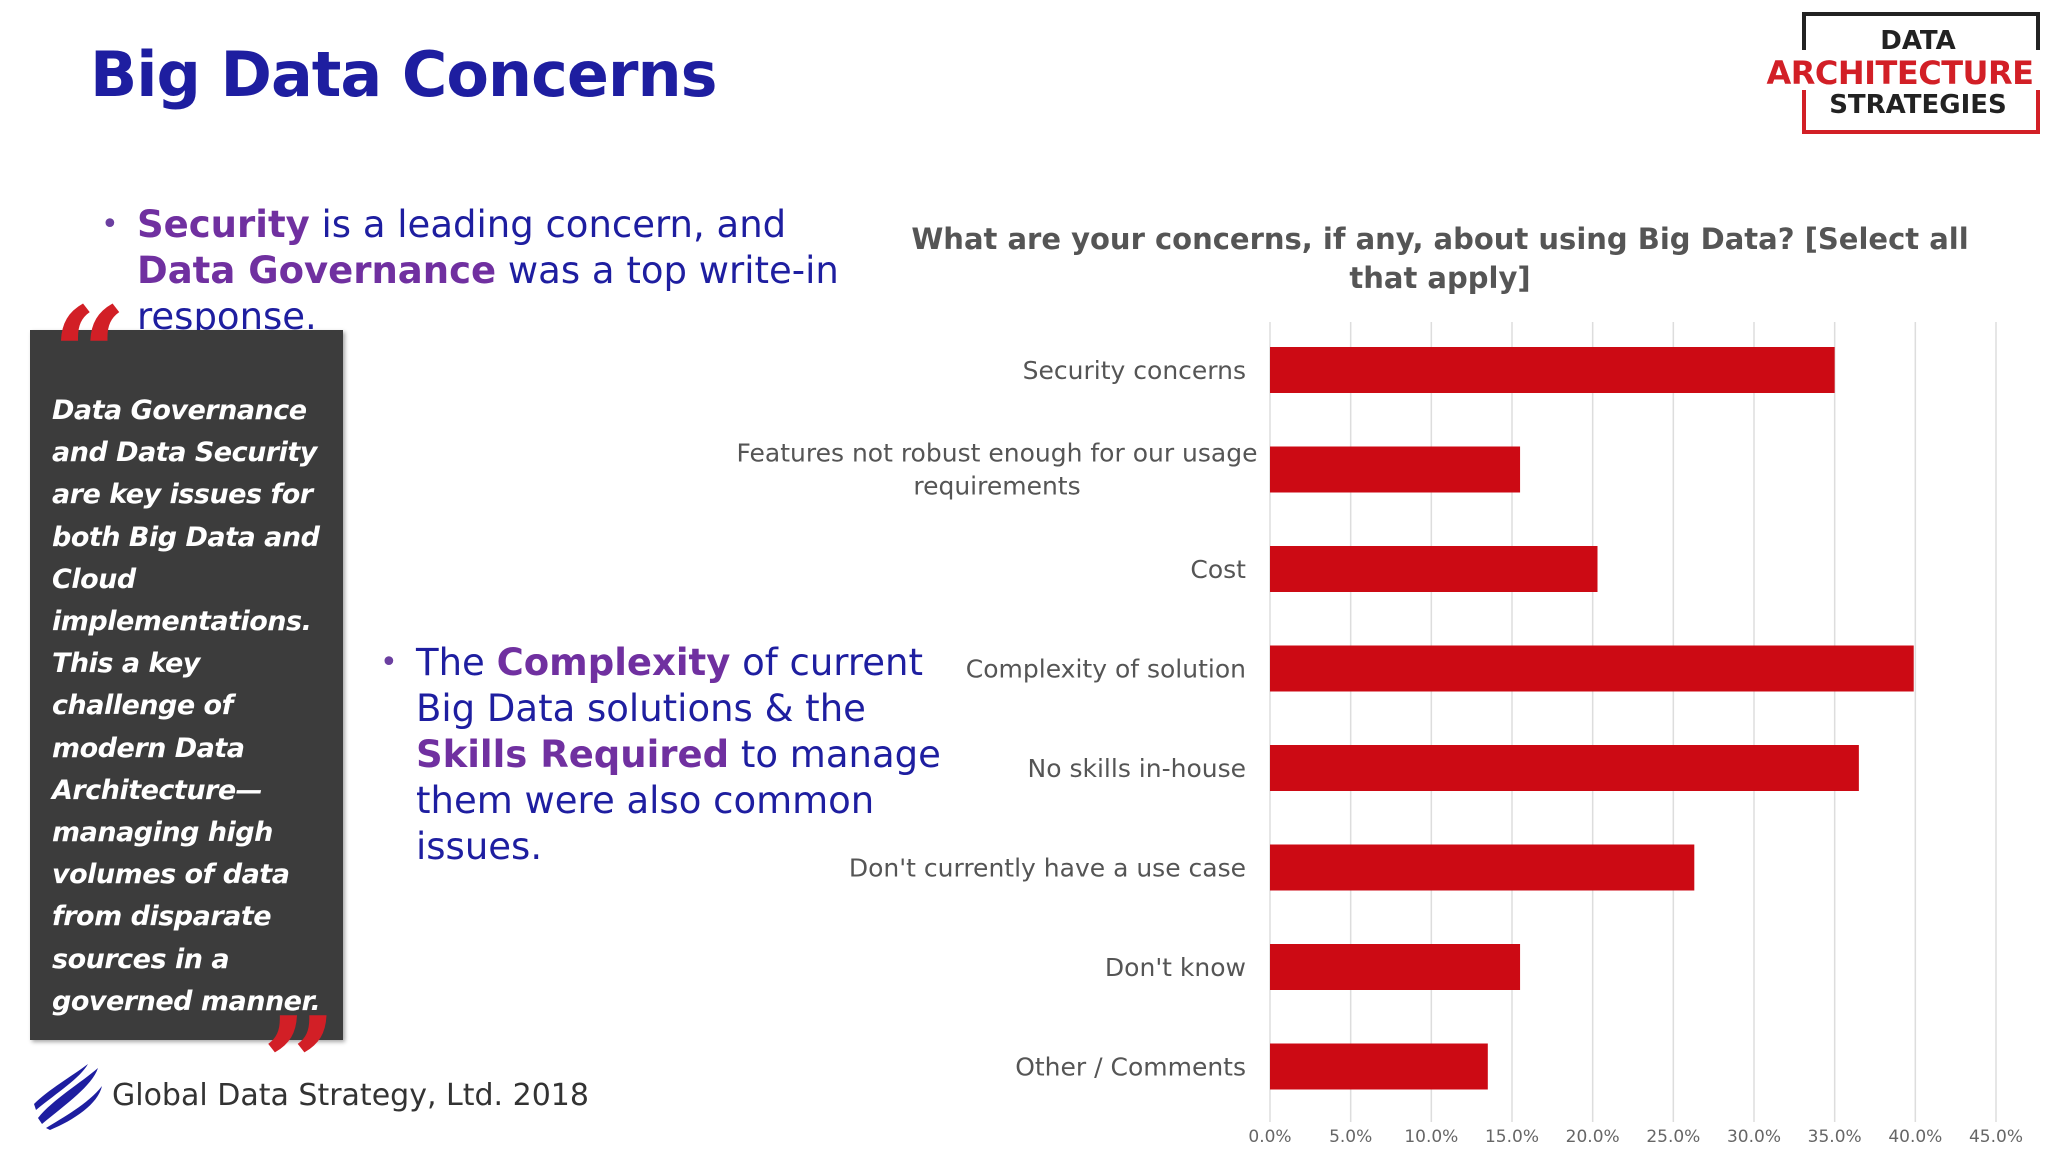 Image resolution: width=2048 pixels, height=1152 pixels. What do you see at coordinates (350, 1095) in the screenshot?
I see `footer-copyright: Global Data Strategy, Ltd. 2018` at bounding box center [350, 1095].